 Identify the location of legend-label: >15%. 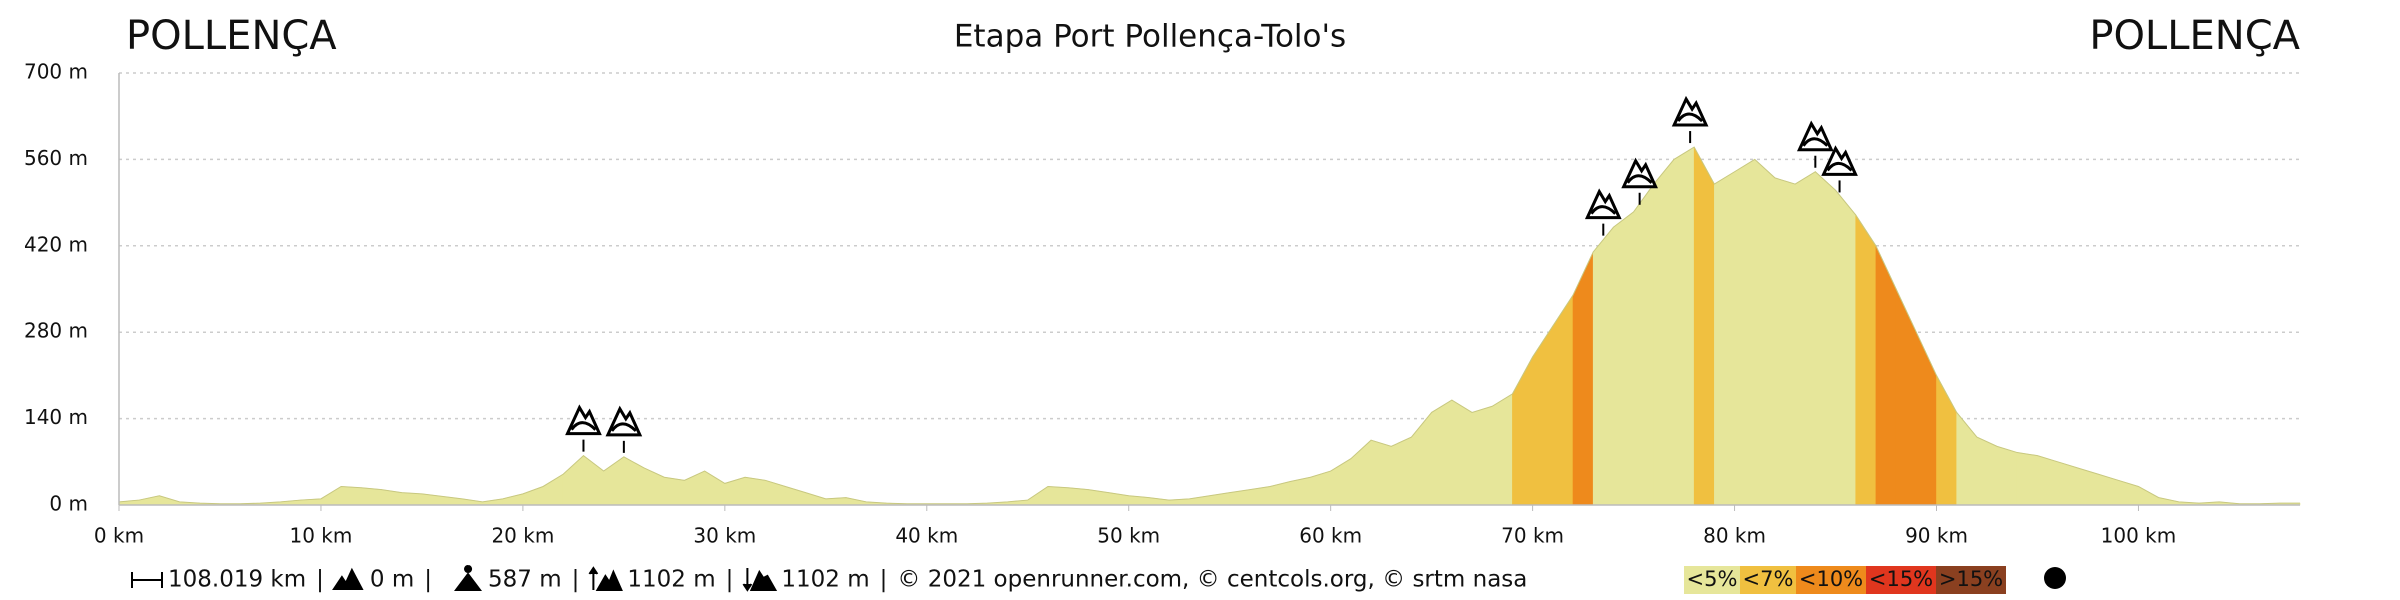
(1971, 579).